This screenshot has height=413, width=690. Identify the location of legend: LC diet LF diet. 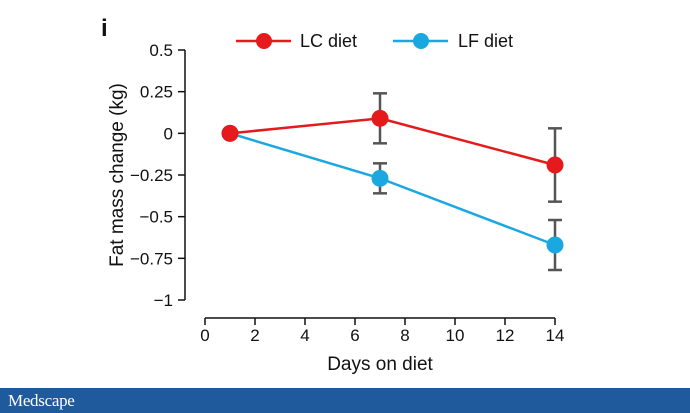
(374, 41).